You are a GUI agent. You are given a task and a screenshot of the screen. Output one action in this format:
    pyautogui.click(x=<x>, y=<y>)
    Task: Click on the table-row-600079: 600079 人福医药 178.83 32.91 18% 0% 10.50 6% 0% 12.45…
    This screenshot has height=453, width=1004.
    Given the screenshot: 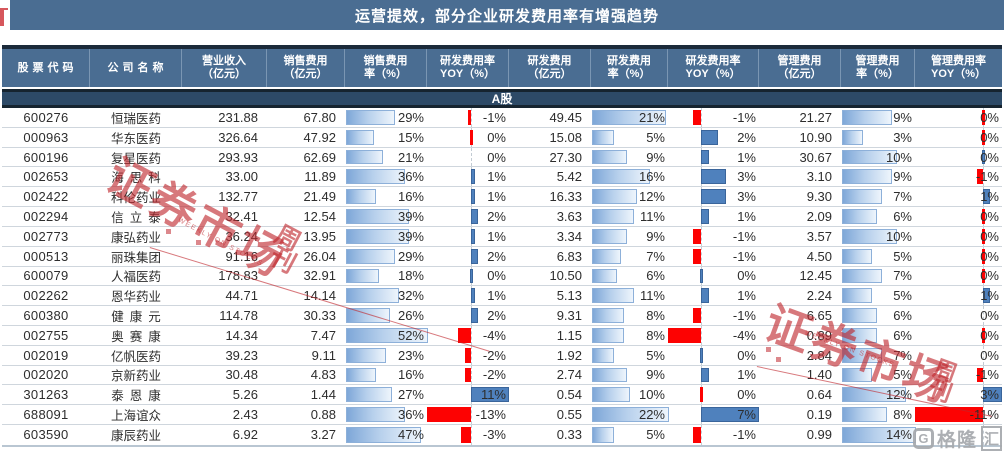 What is the action you would take?
    pyautogui.click(x=502, y=276)
    